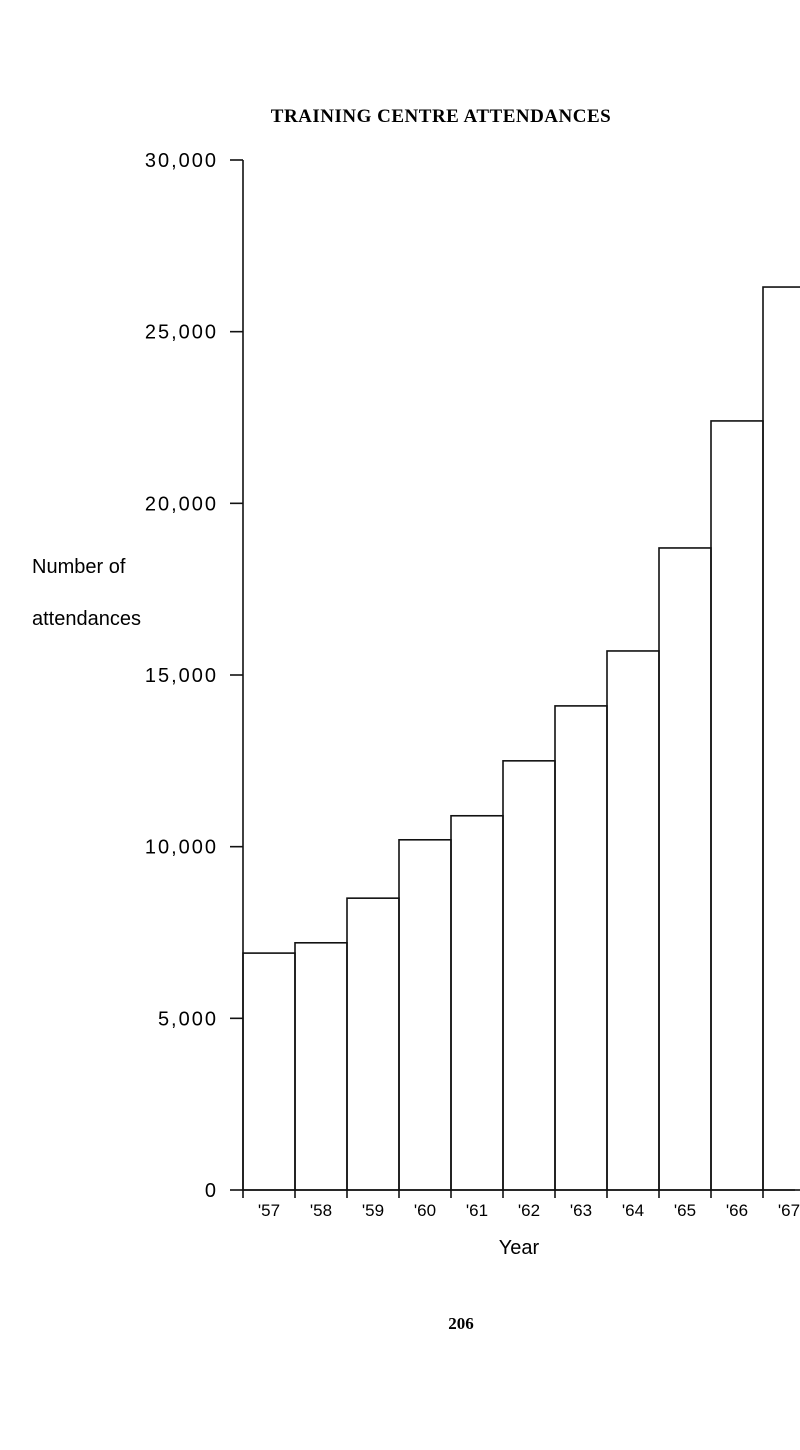 The height and width of the screenshot is (1450, 800). I want to click on y-tick-label: 25,000, so click(181, 333).